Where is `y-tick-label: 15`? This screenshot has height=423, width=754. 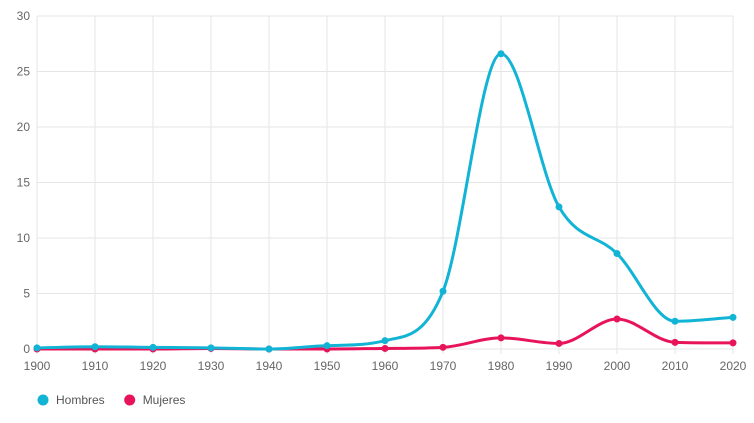
y-tick-label: 15 is located at coordinates (24, 183).